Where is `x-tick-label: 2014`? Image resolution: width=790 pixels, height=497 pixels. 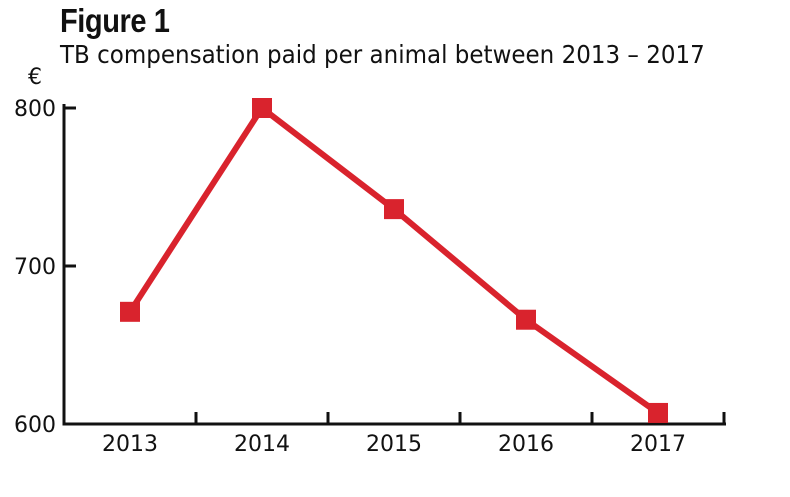
x-tick-label: 2014 is located at coordinates (262, 444).